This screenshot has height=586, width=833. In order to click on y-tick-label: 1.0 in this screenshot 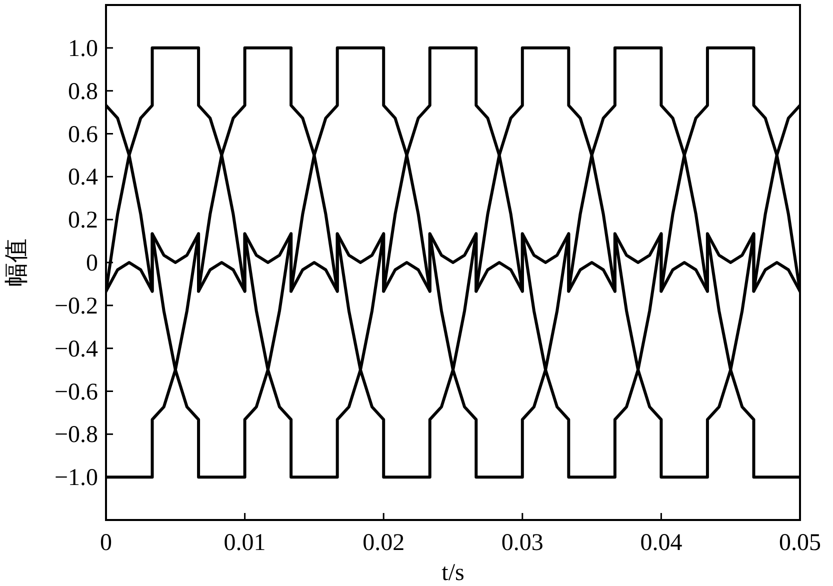, I will do `click(83, 49)`.